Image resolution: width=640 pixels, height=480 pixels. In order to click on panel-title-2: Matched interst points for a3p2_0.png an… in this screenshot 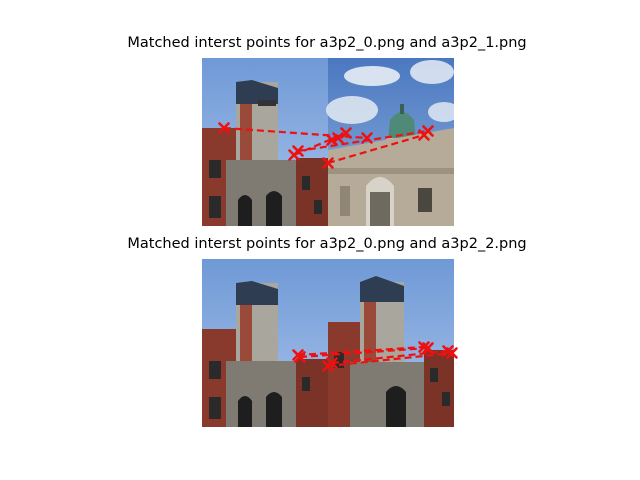, I will do `click(327, 244)`.